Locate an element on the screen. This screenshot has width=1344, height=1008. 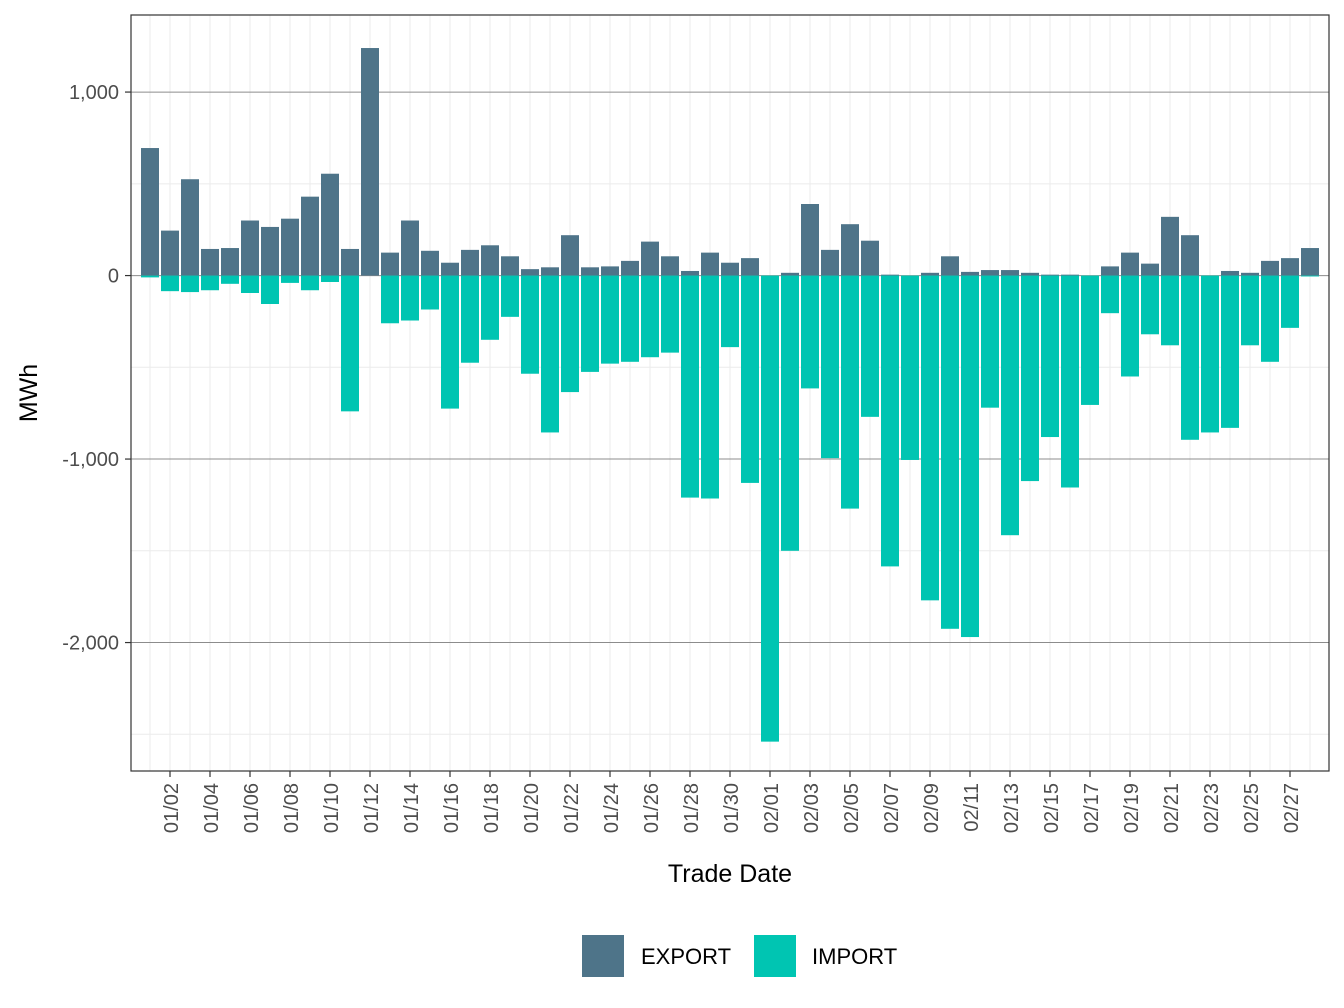
x-tick-label: 02/21 is located at coordinates (1172, 808).